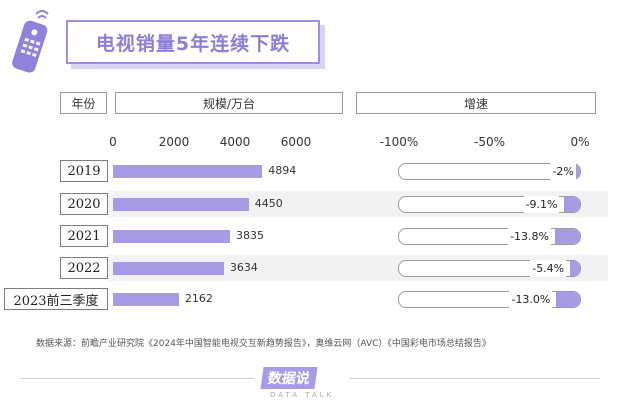 Image resolution: width=618 pixels, height=408 pixels. I want to click on volume-tick-label: 2000, so click(174, 142).